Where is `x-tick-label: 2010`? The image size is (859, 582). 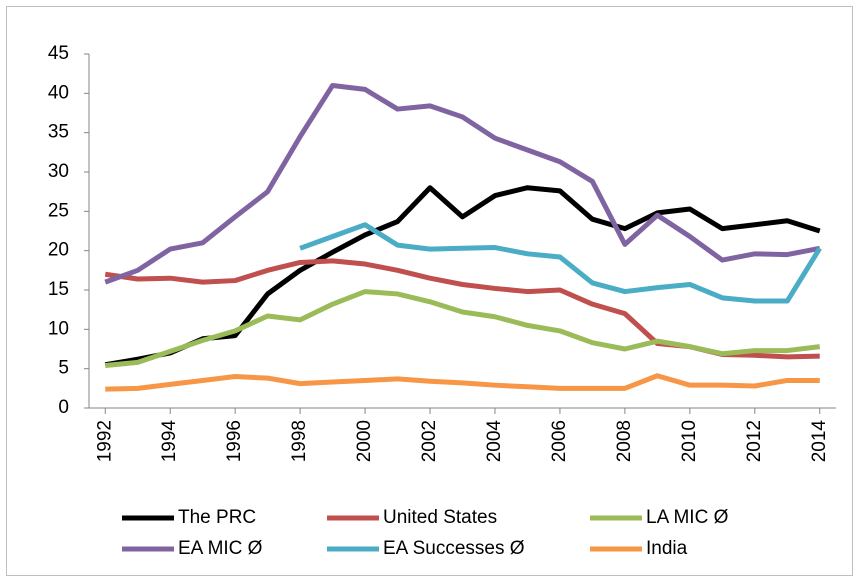
x-tick-label: 2010 is located at coordinates (689, 441).